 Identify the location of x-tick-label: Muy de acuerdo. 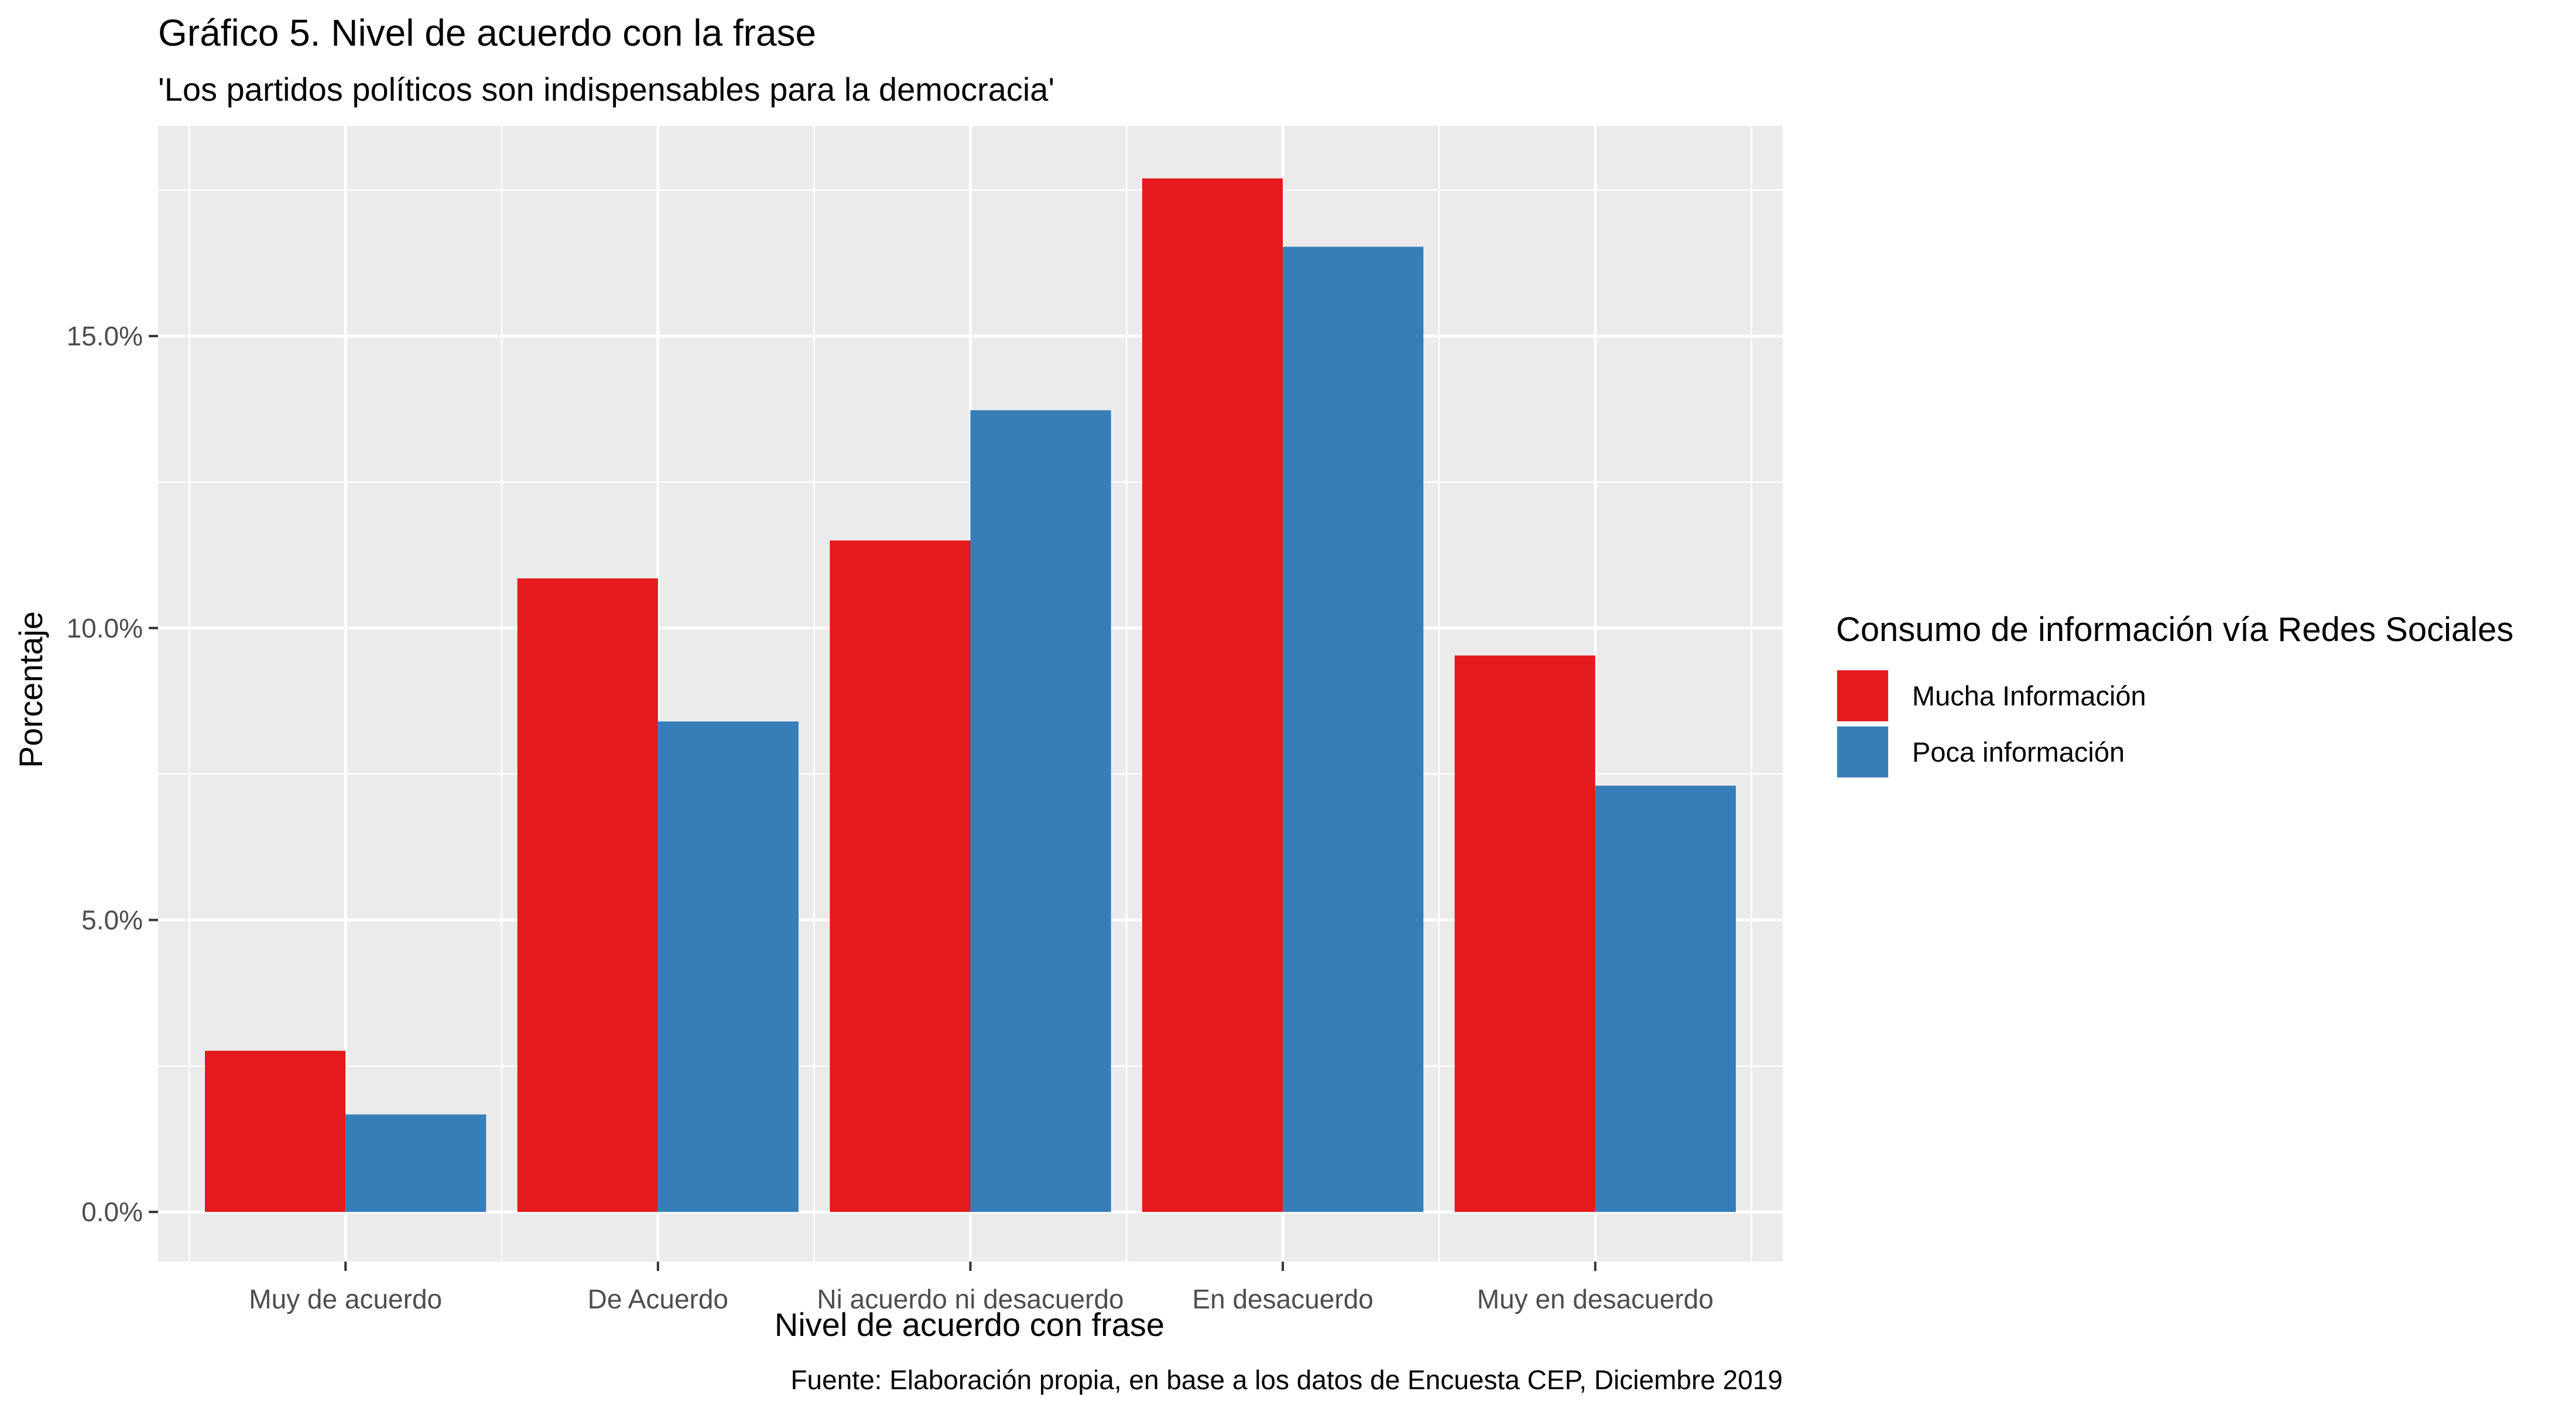
(345, 1299).